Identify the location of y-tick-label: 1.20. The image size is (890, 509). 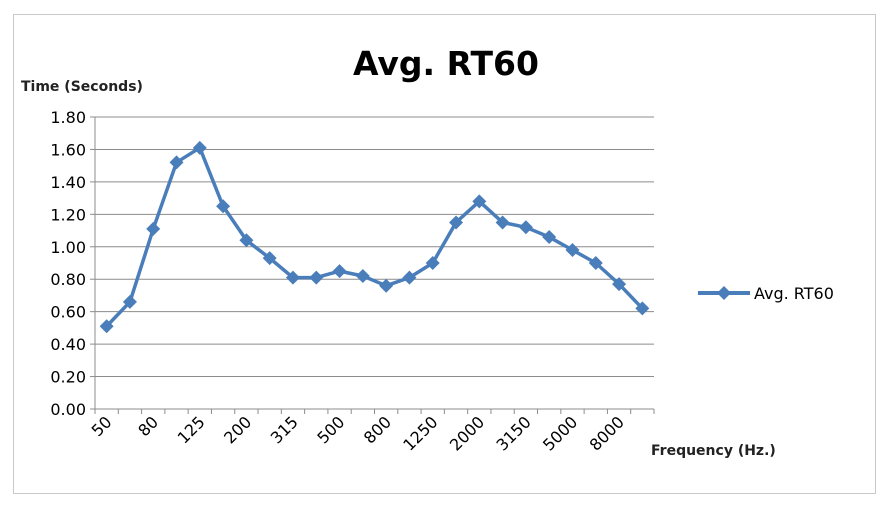
(68, 214).